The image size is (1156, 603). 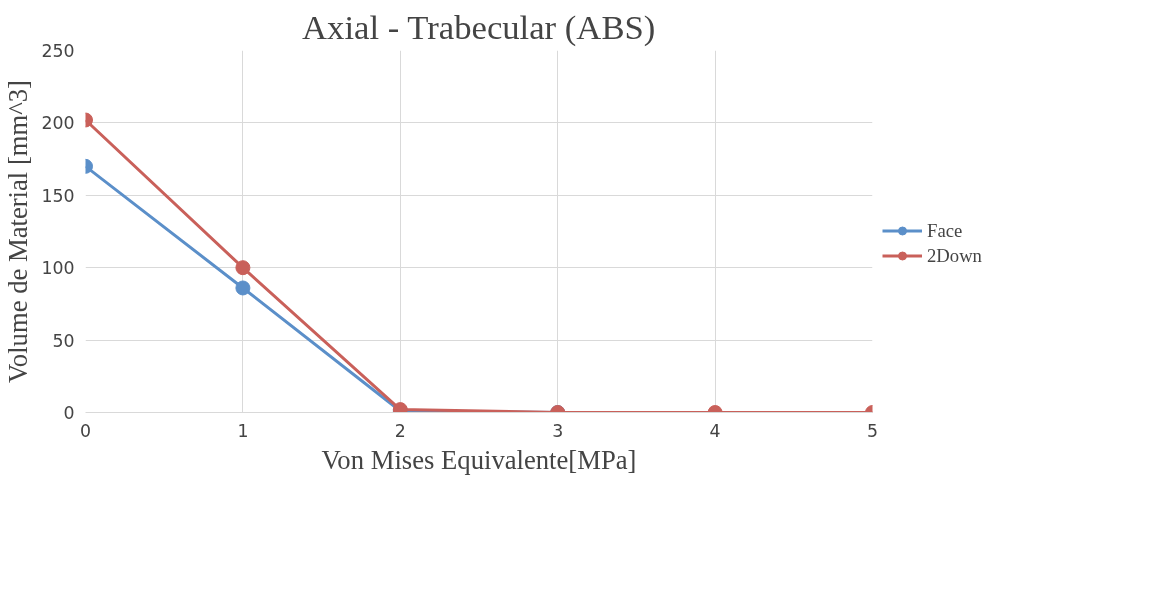 I want to click on y-tick-label: 200, so click(x=58, y=123).